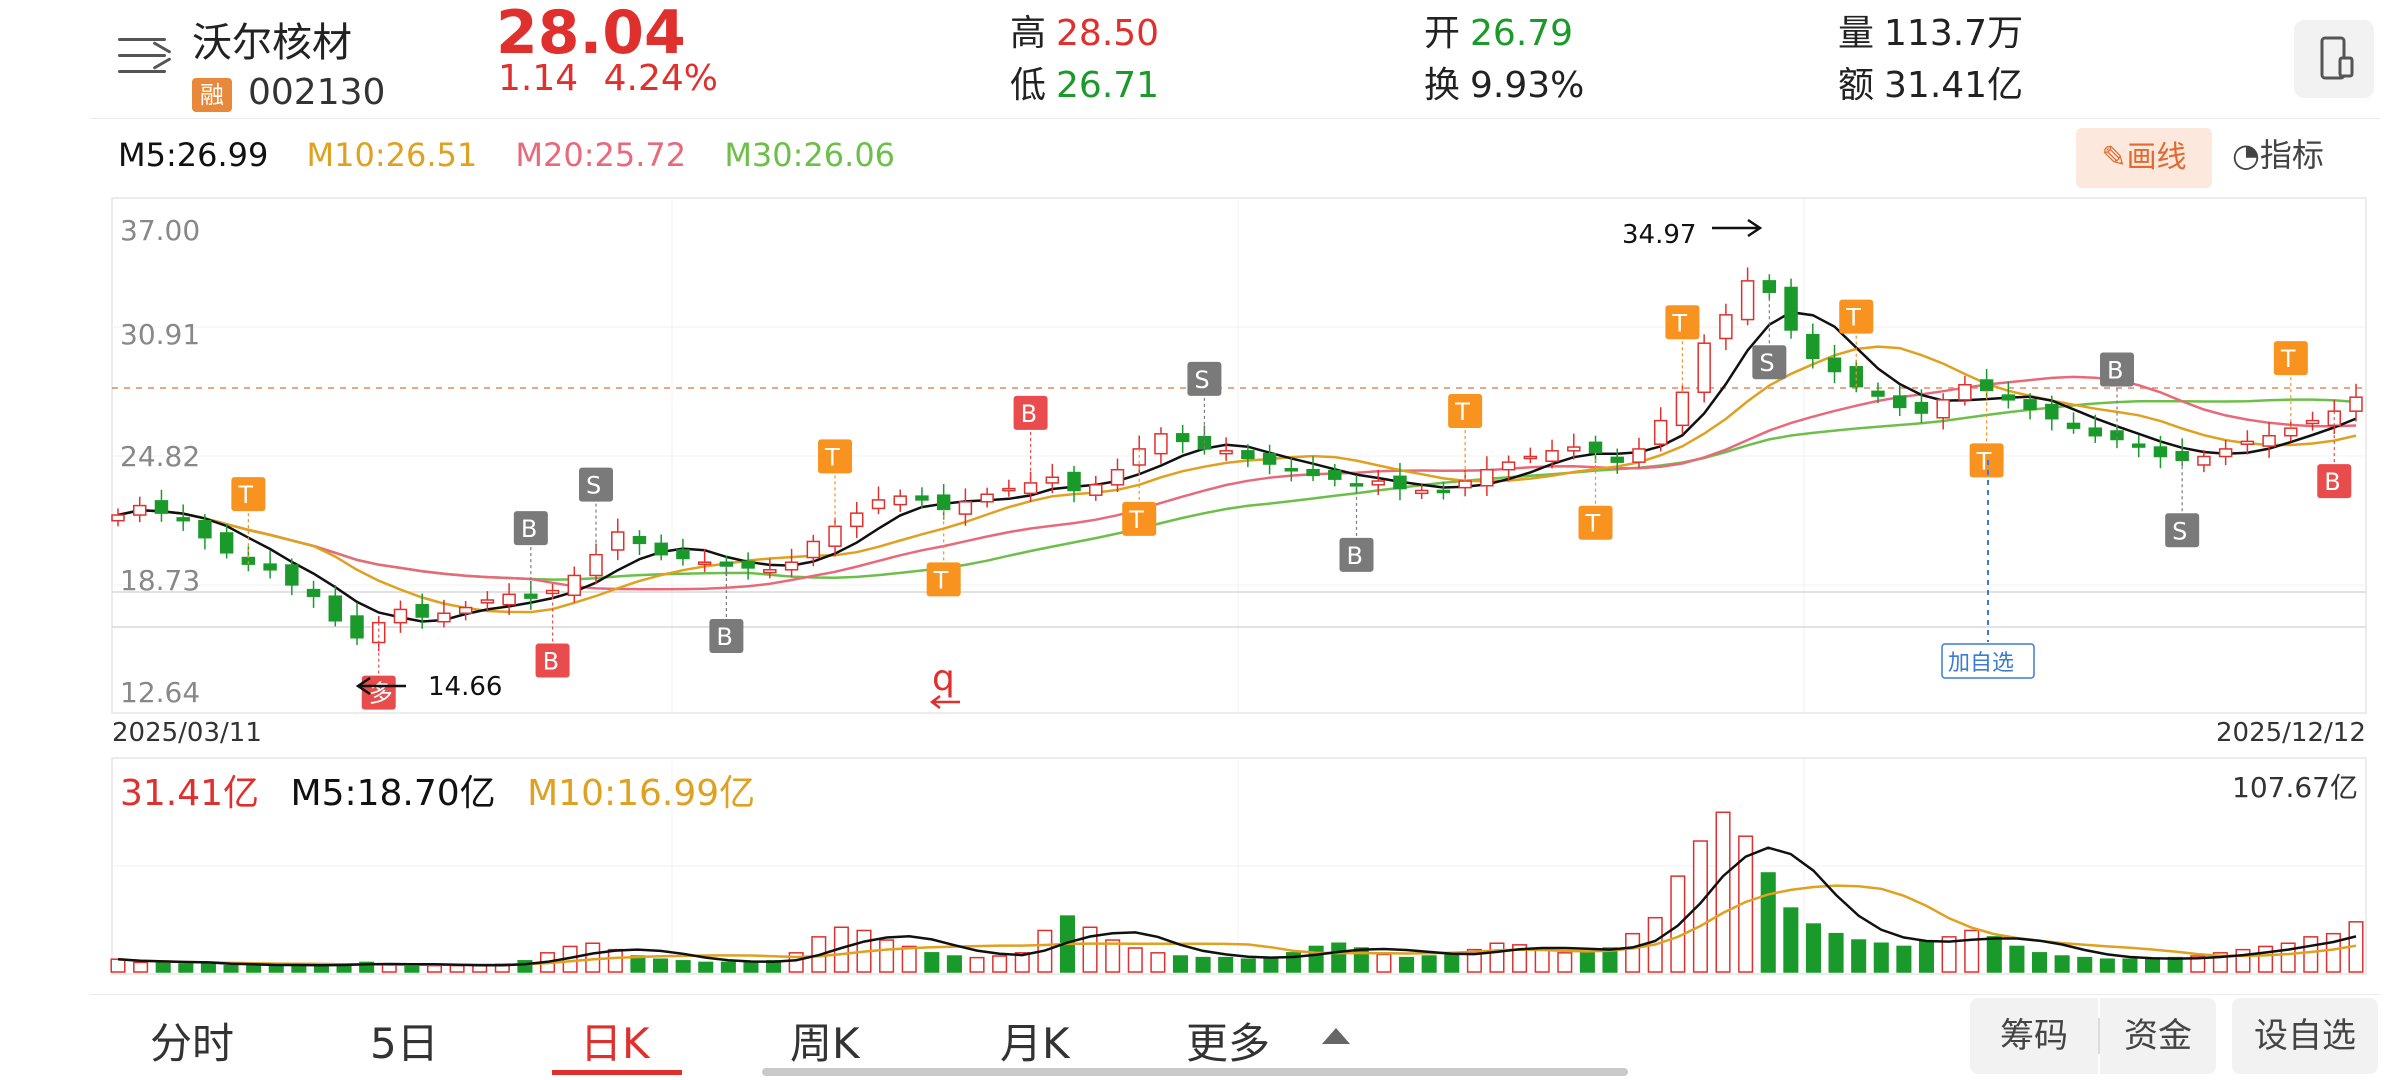 The image size is (2388, 1080). I want to click on tab-5day: 5日, so click(404, 1043).